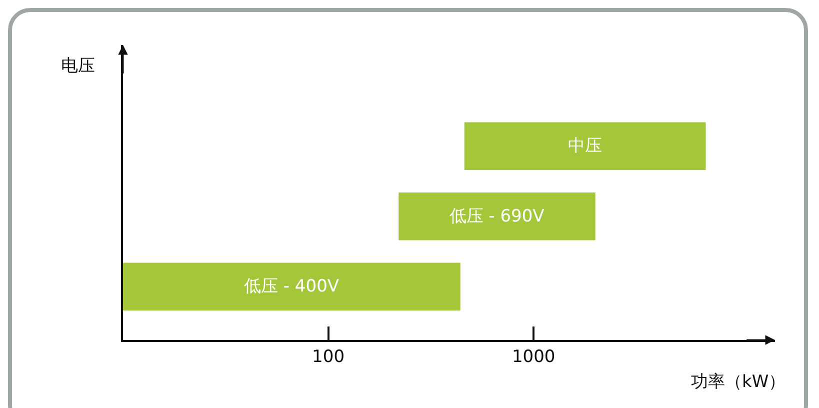  Describe the element at coordinates (738, 382) in the screenshot. I see `x-axis-title: 功率（kW）` at that location.